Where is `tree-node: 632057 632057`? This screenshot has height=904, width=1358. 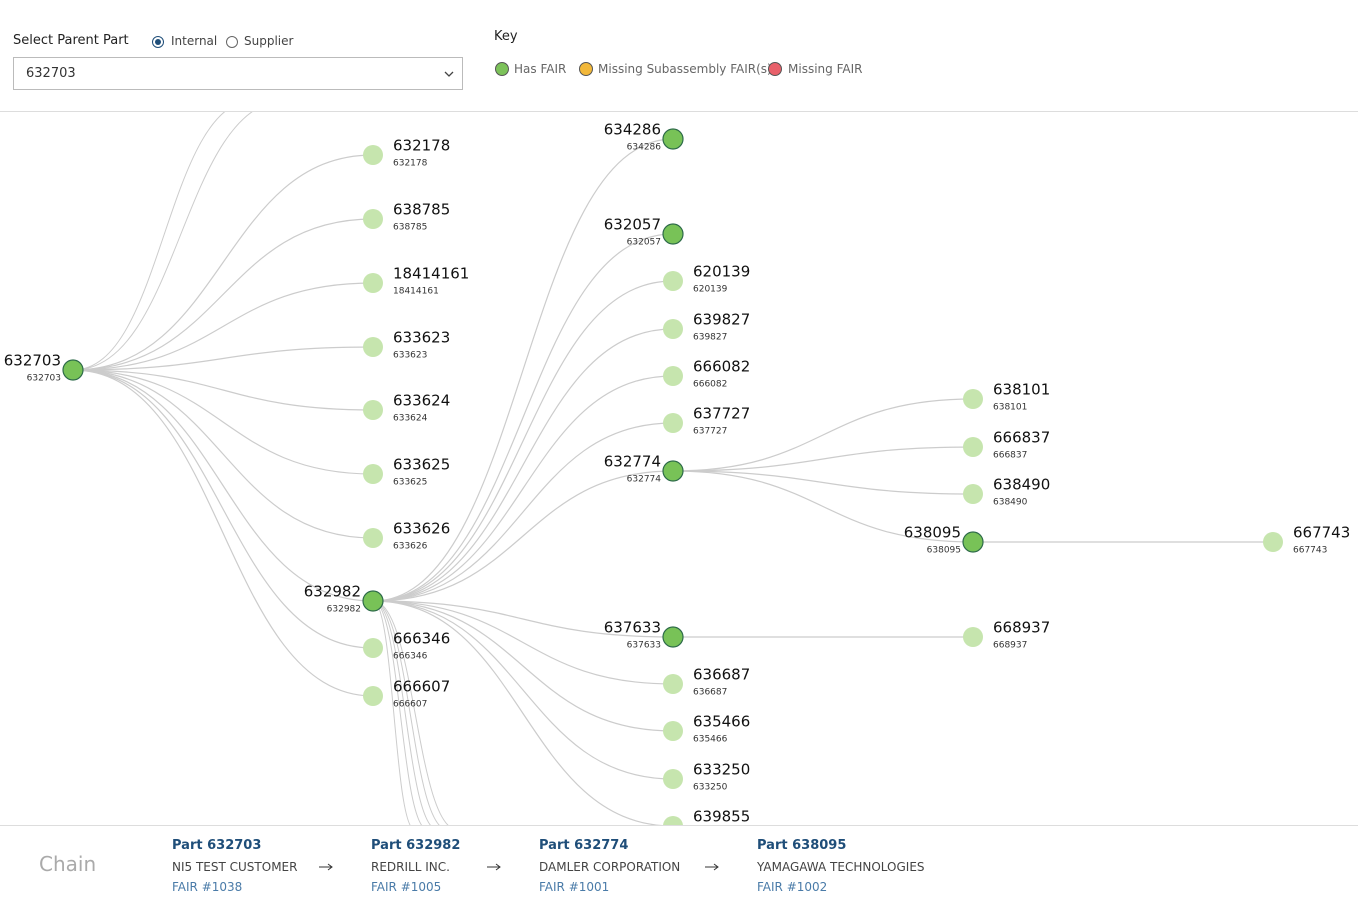
tree-node: 632057 632057 is located at coordinates (644, 232).